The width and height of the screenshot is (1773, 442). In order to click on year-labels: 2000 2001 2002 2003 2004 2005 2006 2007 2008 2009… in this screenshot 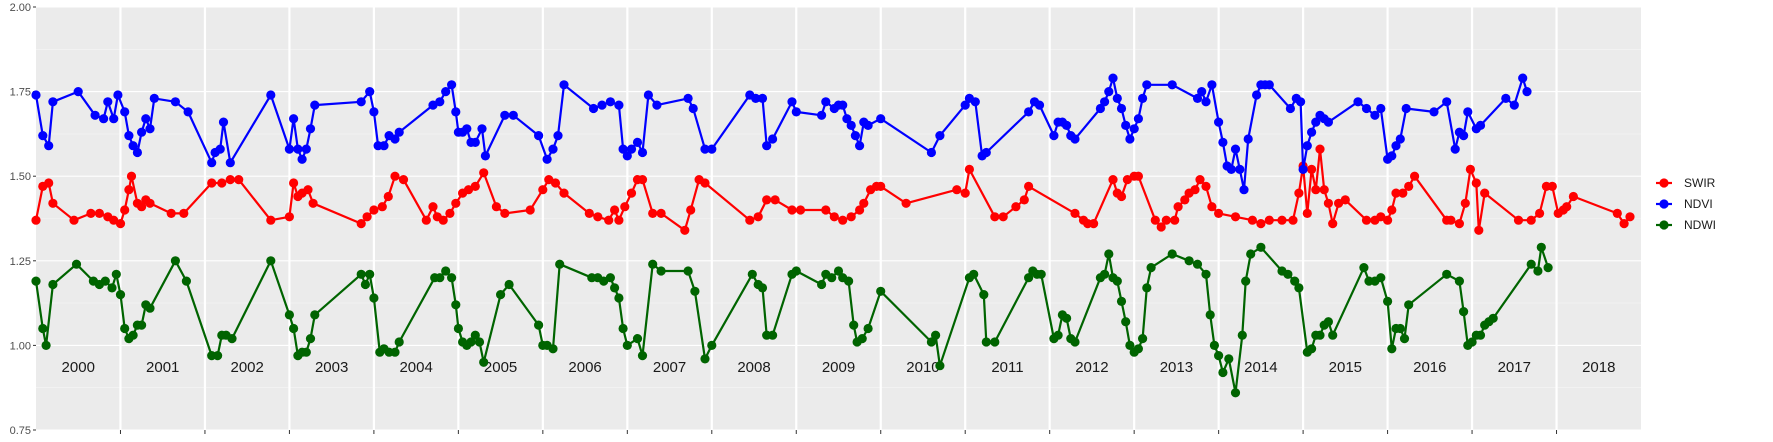, I will do `click(839, 367)`.